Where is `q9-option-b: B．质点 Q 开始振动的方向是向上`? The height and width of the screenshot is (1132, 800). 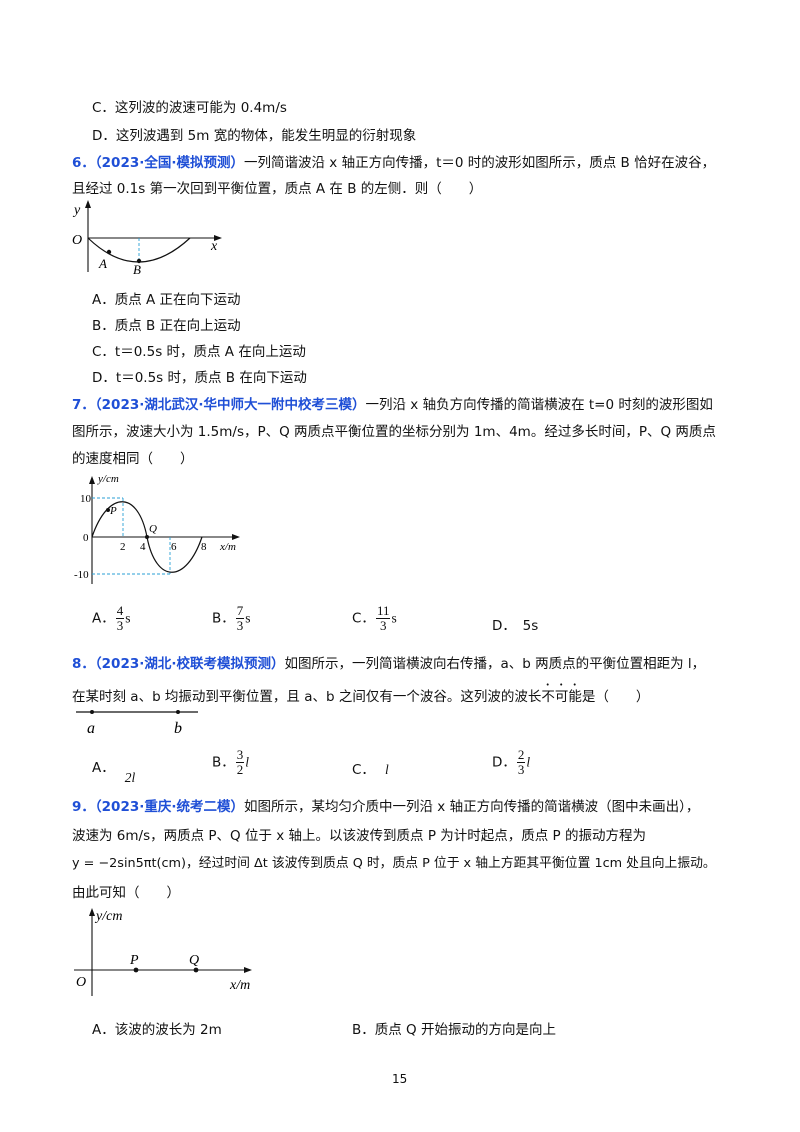 q9-option-b: B．质点 Q 开始振动的方向是向上 is located at coordinates (454, 1030).